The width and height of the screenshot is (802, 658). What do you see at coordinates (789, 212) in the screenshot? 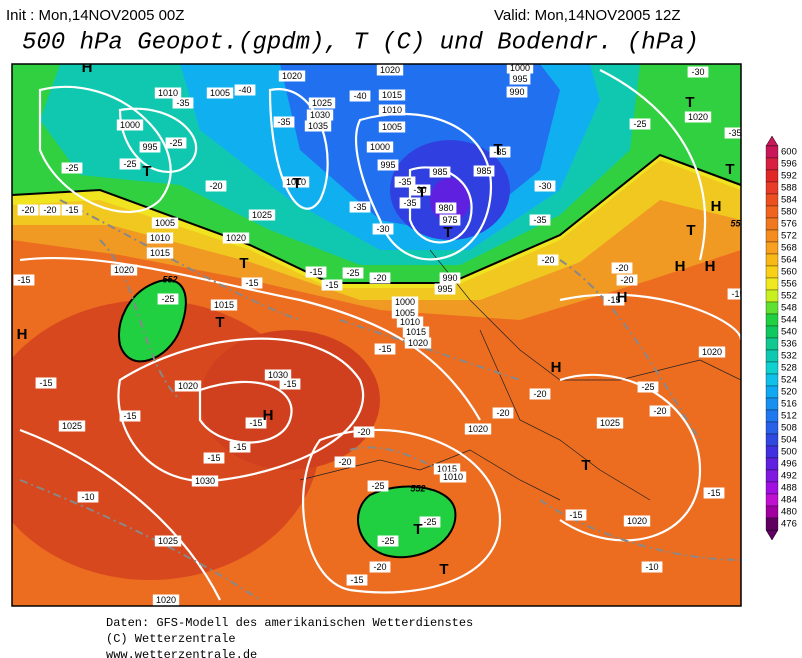
I see `colorbar-label: 580` at bounding box center [789, 212].